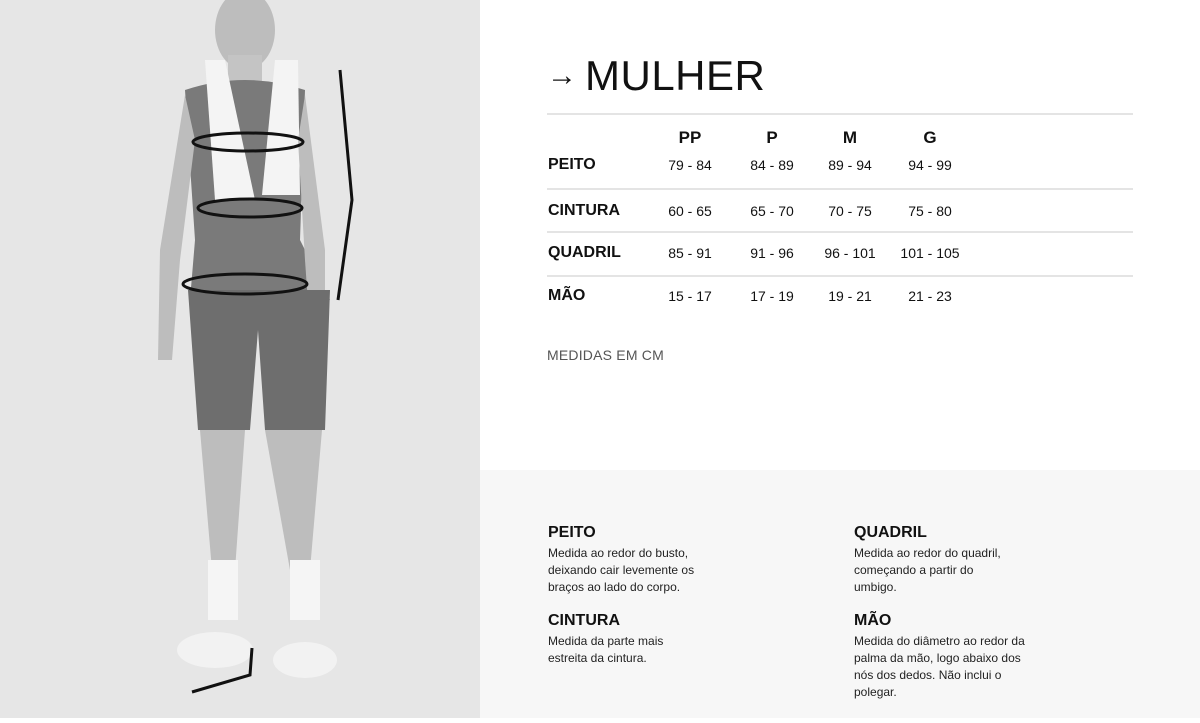 The image size is (1200, 723). What do you see at coordinates (930, 296) in the screenshot?
I see `table-cell: 21 - 23` at bounding box center [930, 296].